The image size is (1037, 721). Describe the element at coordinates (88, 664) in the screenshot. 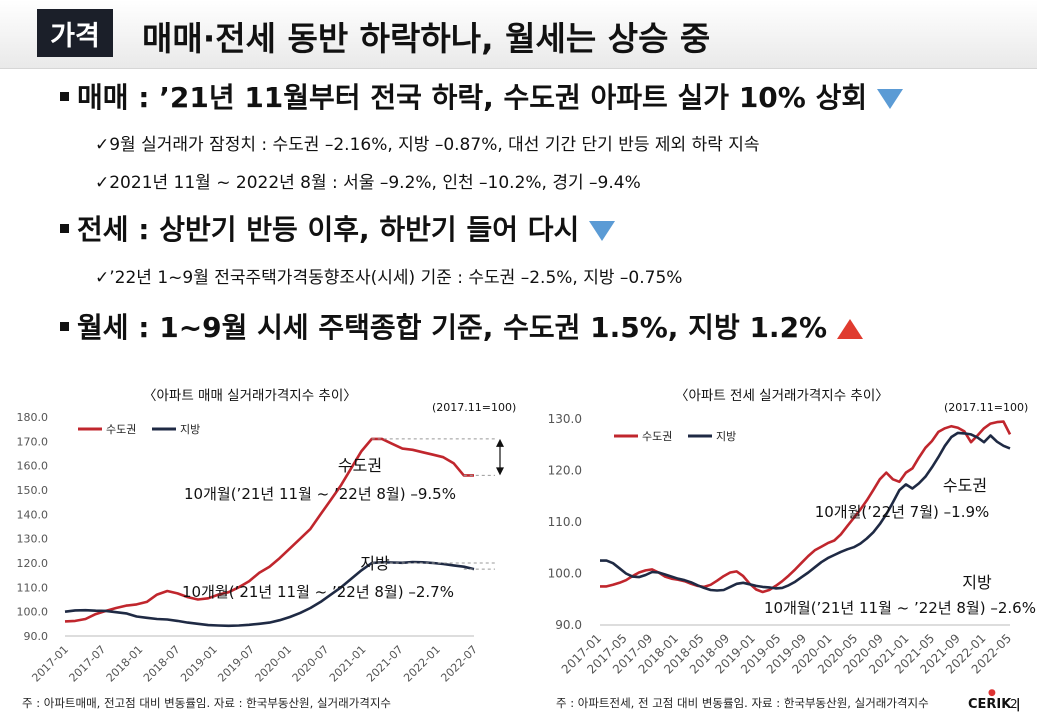

I see `sale-xtick-label: 2017-07` at that location.